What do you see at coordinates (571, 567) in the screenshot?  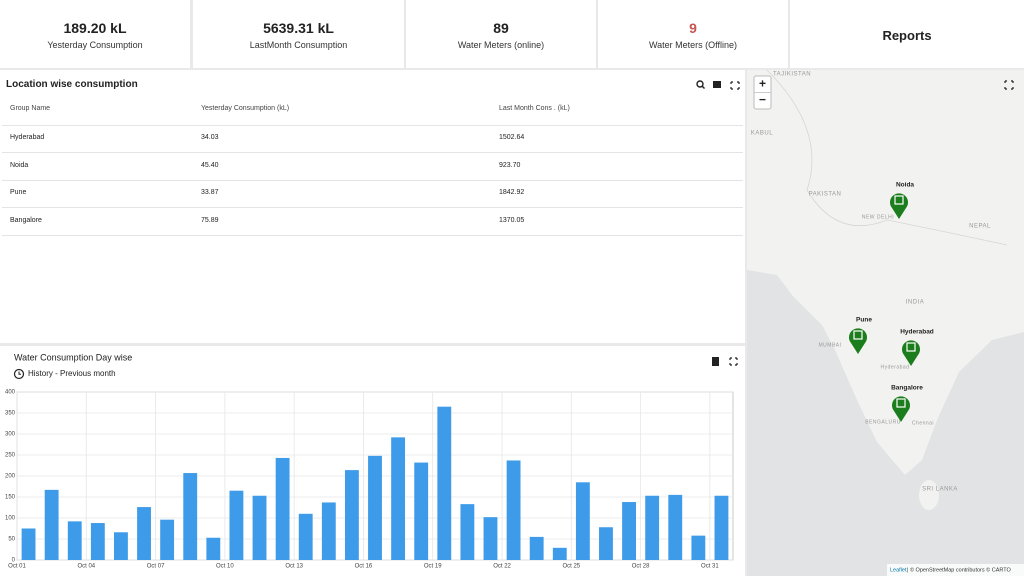 I see `x-tick-label: Oct 25` at bounding box center [571, 567].